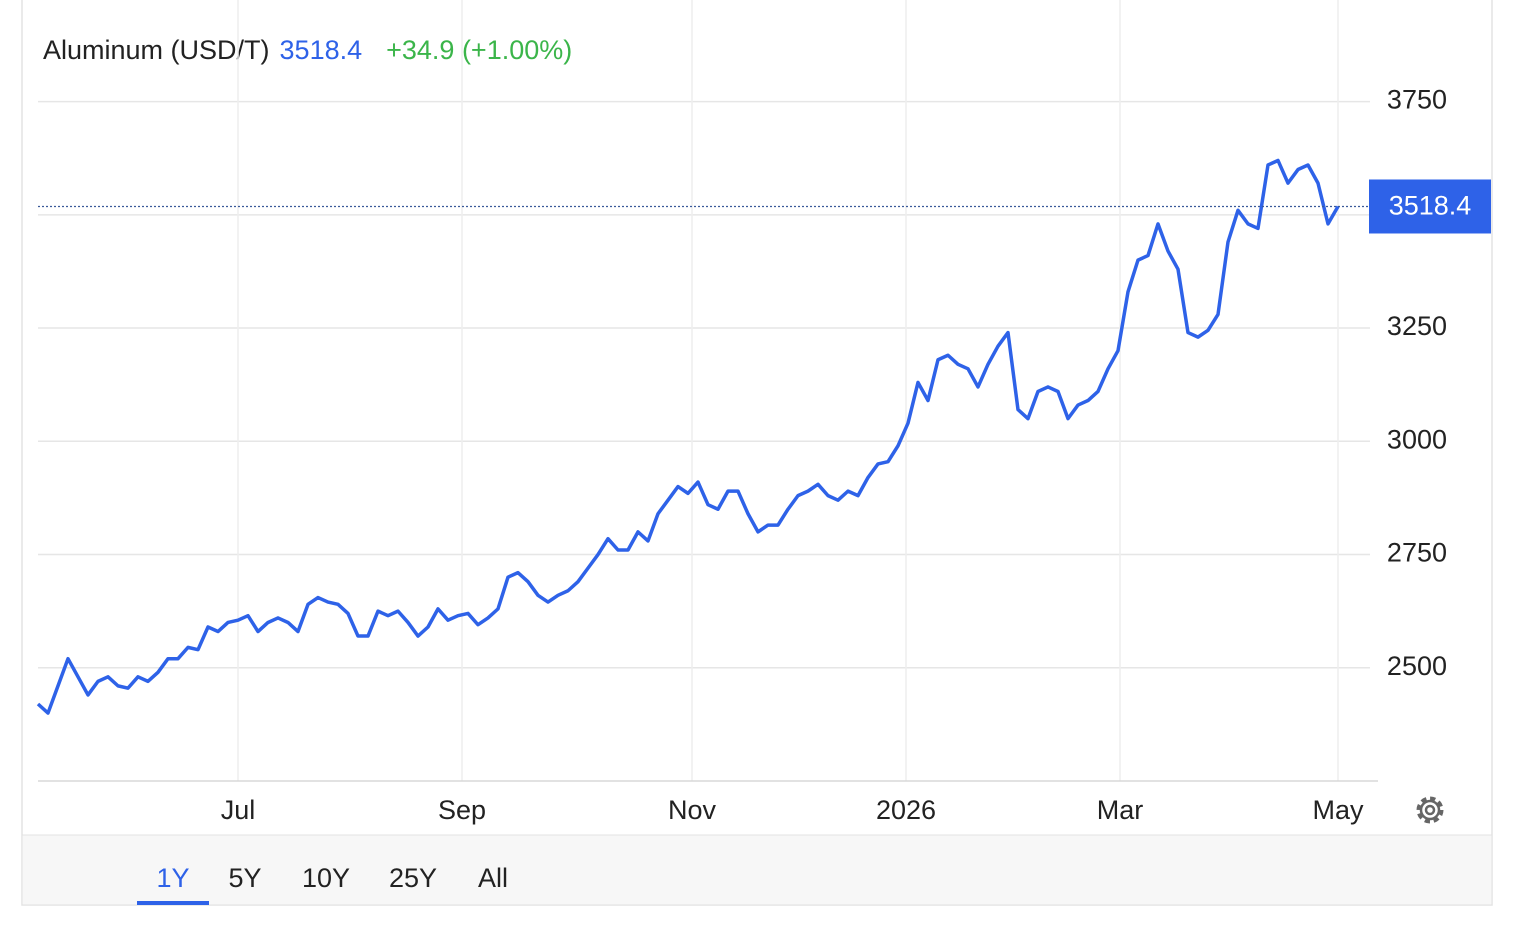 The width and height of the screenshot is (1520, 935). What do you see at coordinates (156, 50) in the screenshot?
I see `title-text: Aluminum (USD/T)` at bounding box center [156, 50].